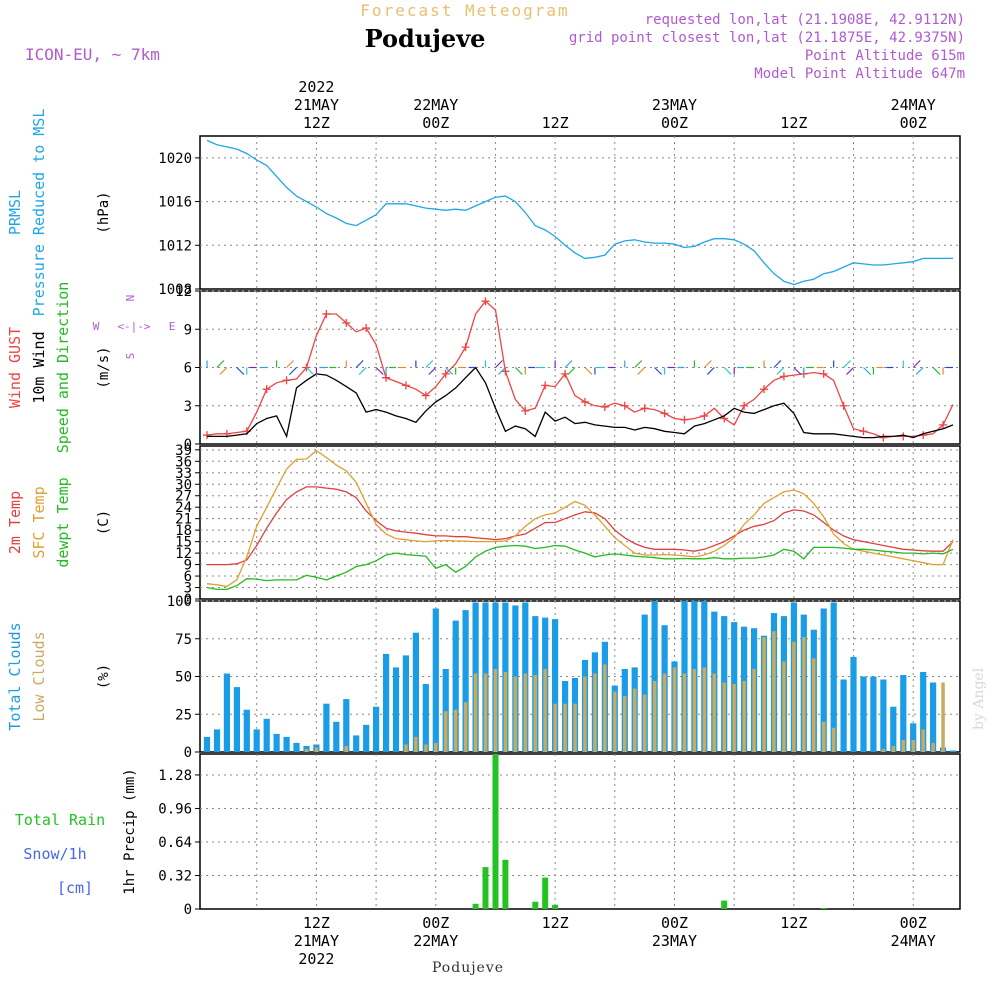  What do you see at coordinates (183, 520) in the screenshot?
I see `y-tick-label: 21` at bounding box center [183, 520].